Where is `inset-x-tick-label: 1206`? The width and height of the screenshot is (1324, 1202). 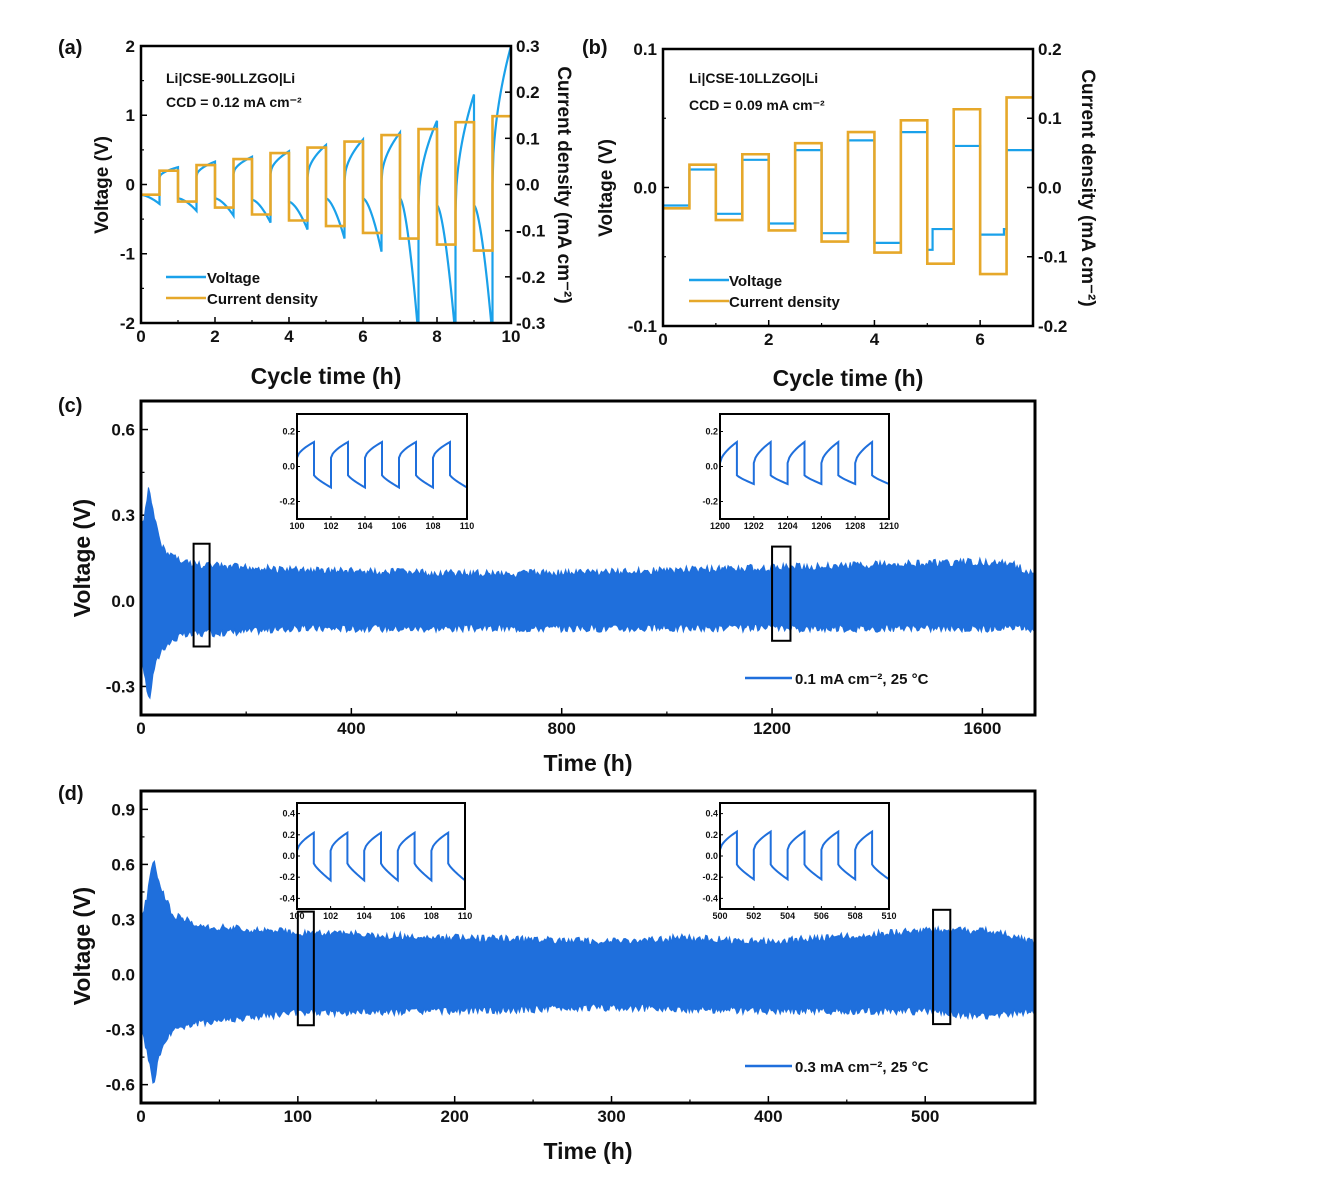
inset-x-tick-label: 1206 is located at coordinates (821, 526).